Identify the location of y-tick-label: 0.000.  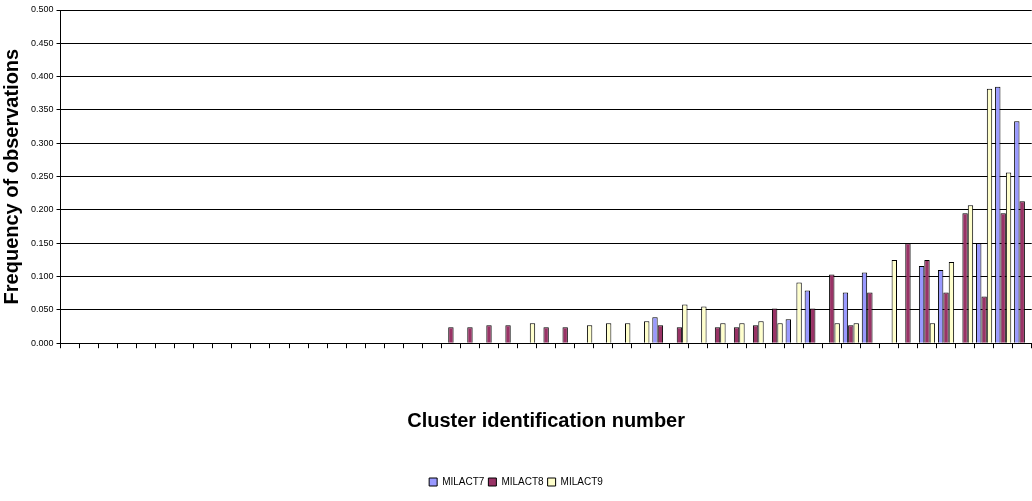
(42, 342).